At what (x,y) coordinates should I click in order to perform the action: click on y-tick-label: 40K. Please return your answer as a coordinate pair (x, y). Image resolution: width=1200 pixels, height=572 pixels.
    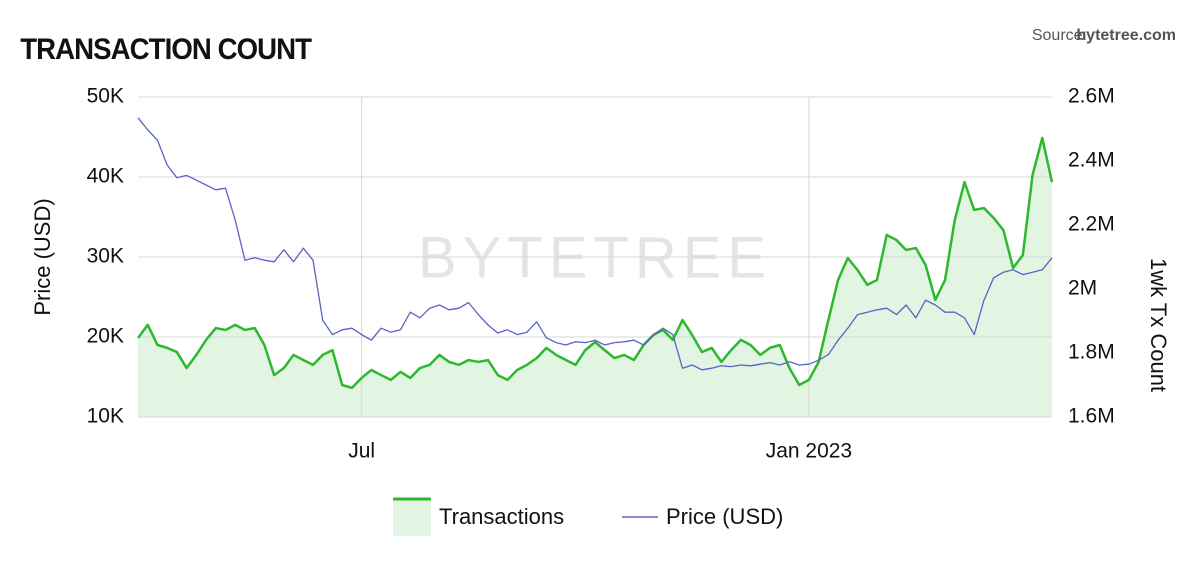
    Looking at the image, I should click on (105, 176).